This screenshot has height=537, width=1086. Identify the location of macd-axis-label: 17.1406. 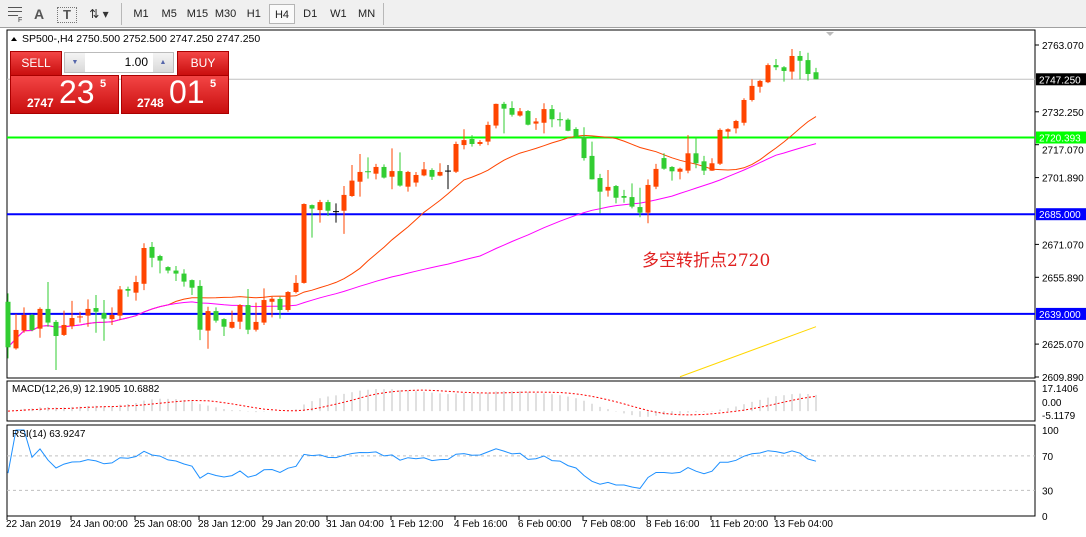
(1060, 389).